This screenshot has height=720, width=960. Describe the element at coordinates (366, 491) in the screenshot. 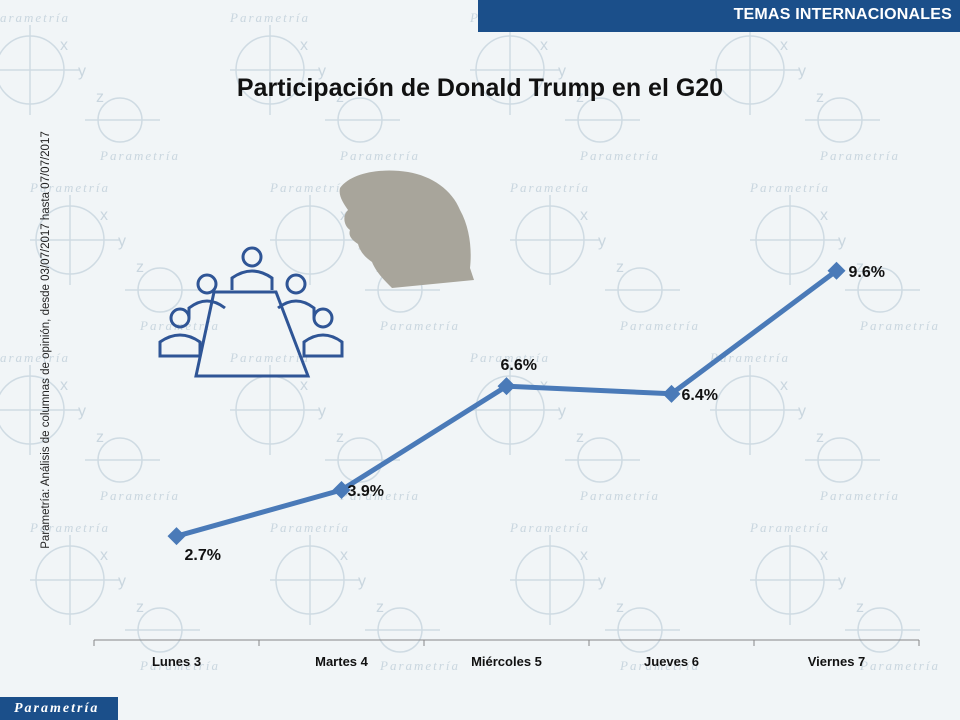

I see `data-label: 3.9%` at that location.